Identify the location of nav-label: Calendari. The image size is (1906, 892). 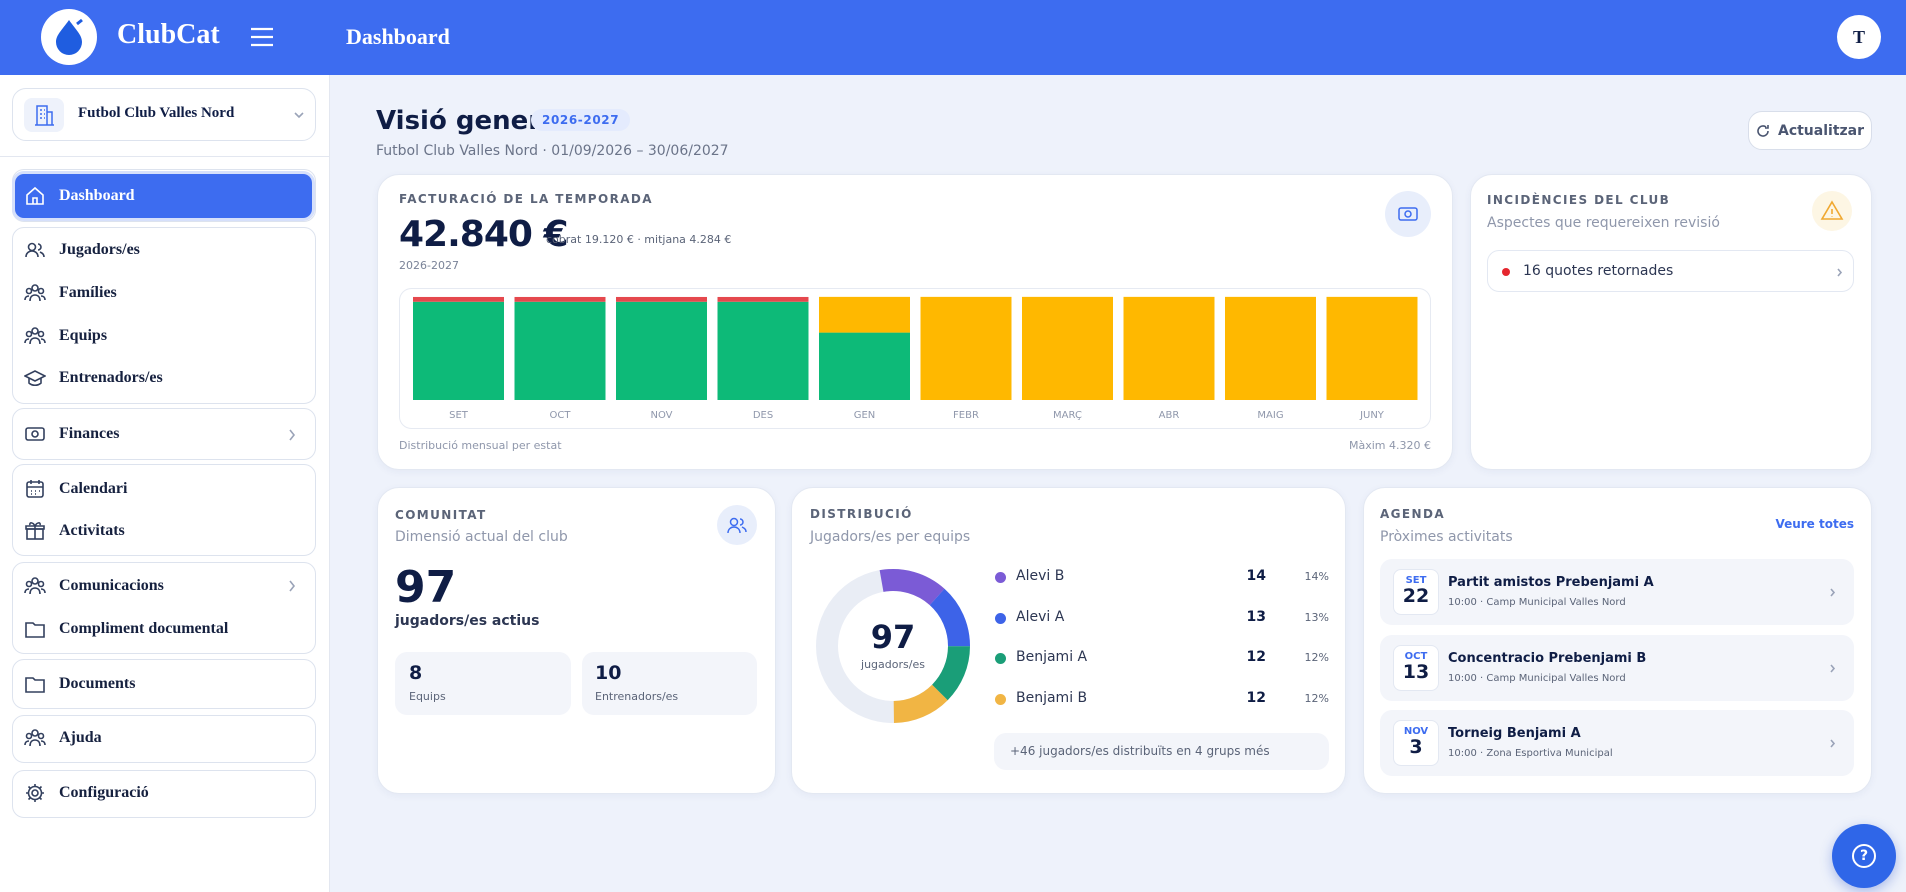
(93, 488).